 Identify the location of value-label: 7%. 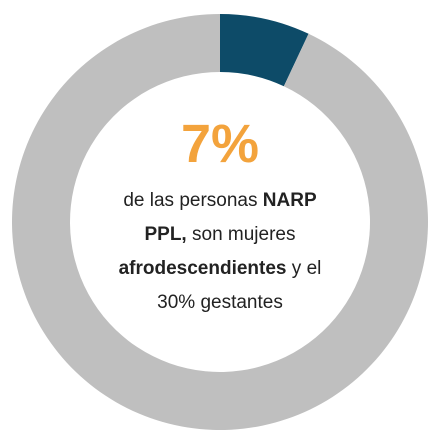
(220, 144).